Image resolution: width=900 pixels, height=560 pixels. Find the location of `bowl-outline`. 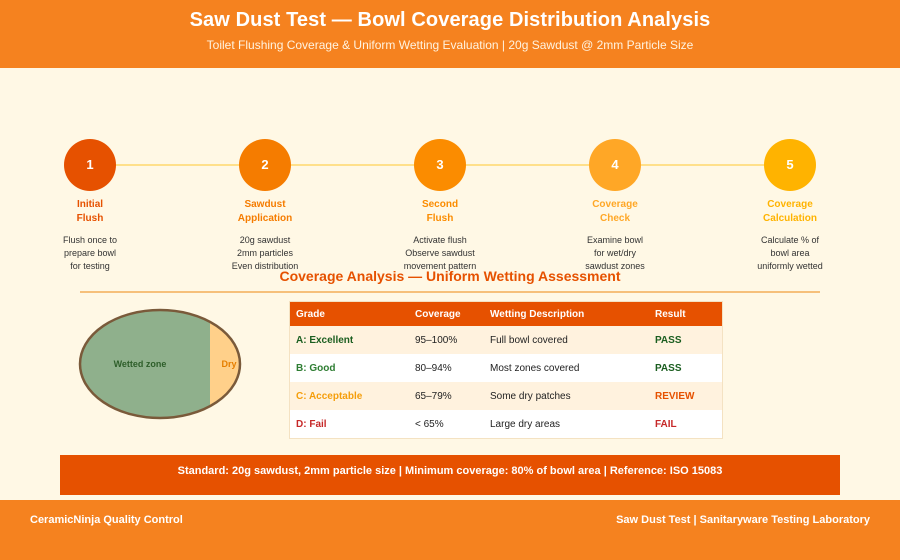

bowl-outline is located at coordinates (160, 364).